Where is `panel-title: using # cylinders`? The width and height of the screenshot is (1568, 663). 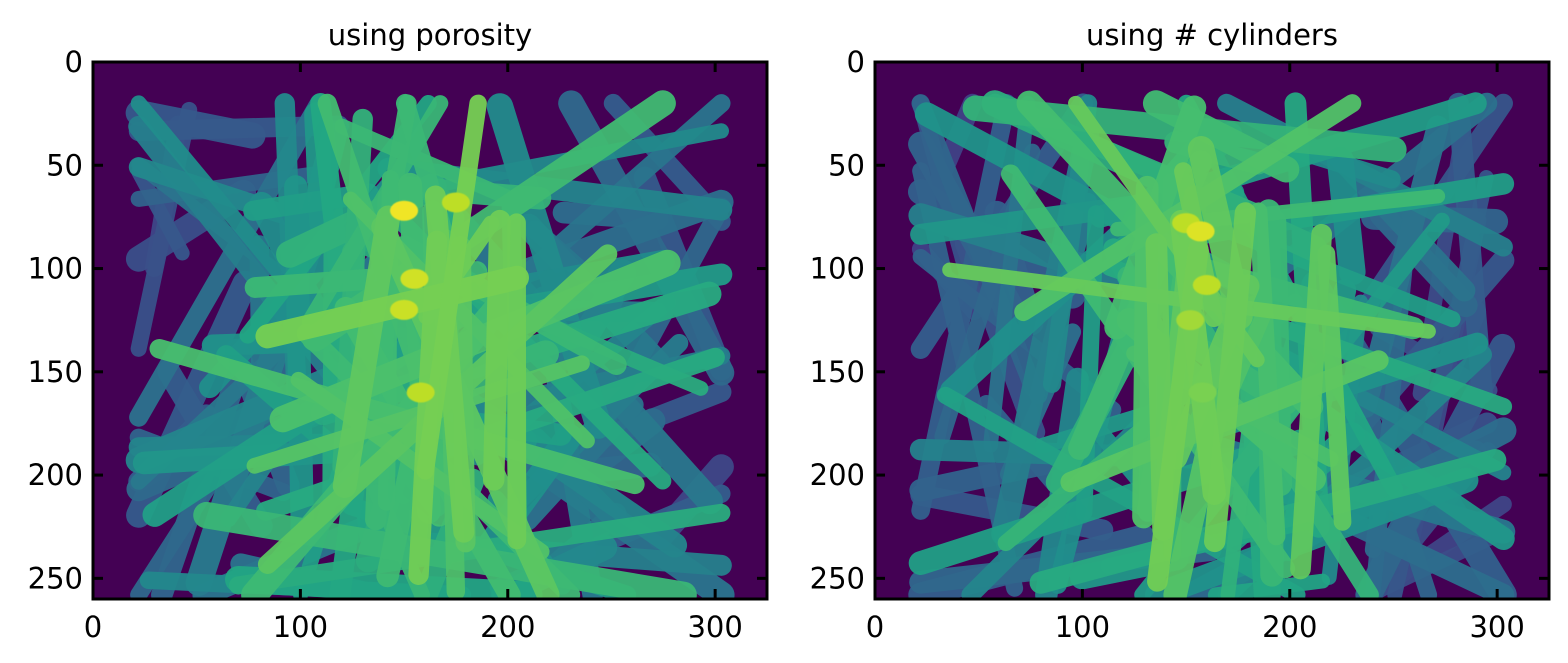 panel-title: using # cylinders is located at coordinates (1212, 35).